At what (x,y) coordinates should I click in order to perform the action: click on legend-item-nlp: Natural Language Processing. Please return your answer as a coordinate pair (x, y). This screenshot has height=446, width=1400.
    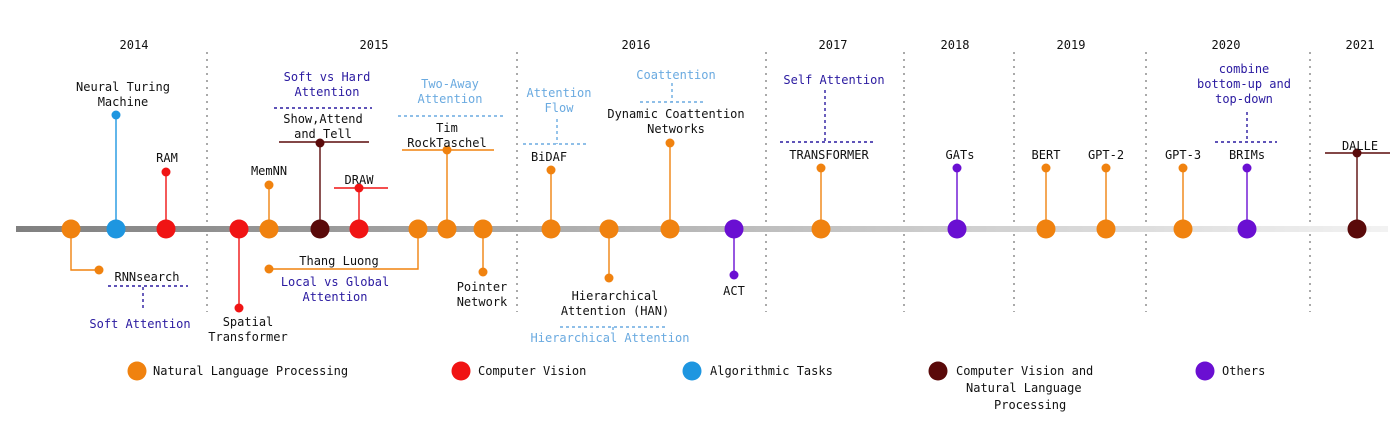
    Looking at the image, I should click on (237, 371).